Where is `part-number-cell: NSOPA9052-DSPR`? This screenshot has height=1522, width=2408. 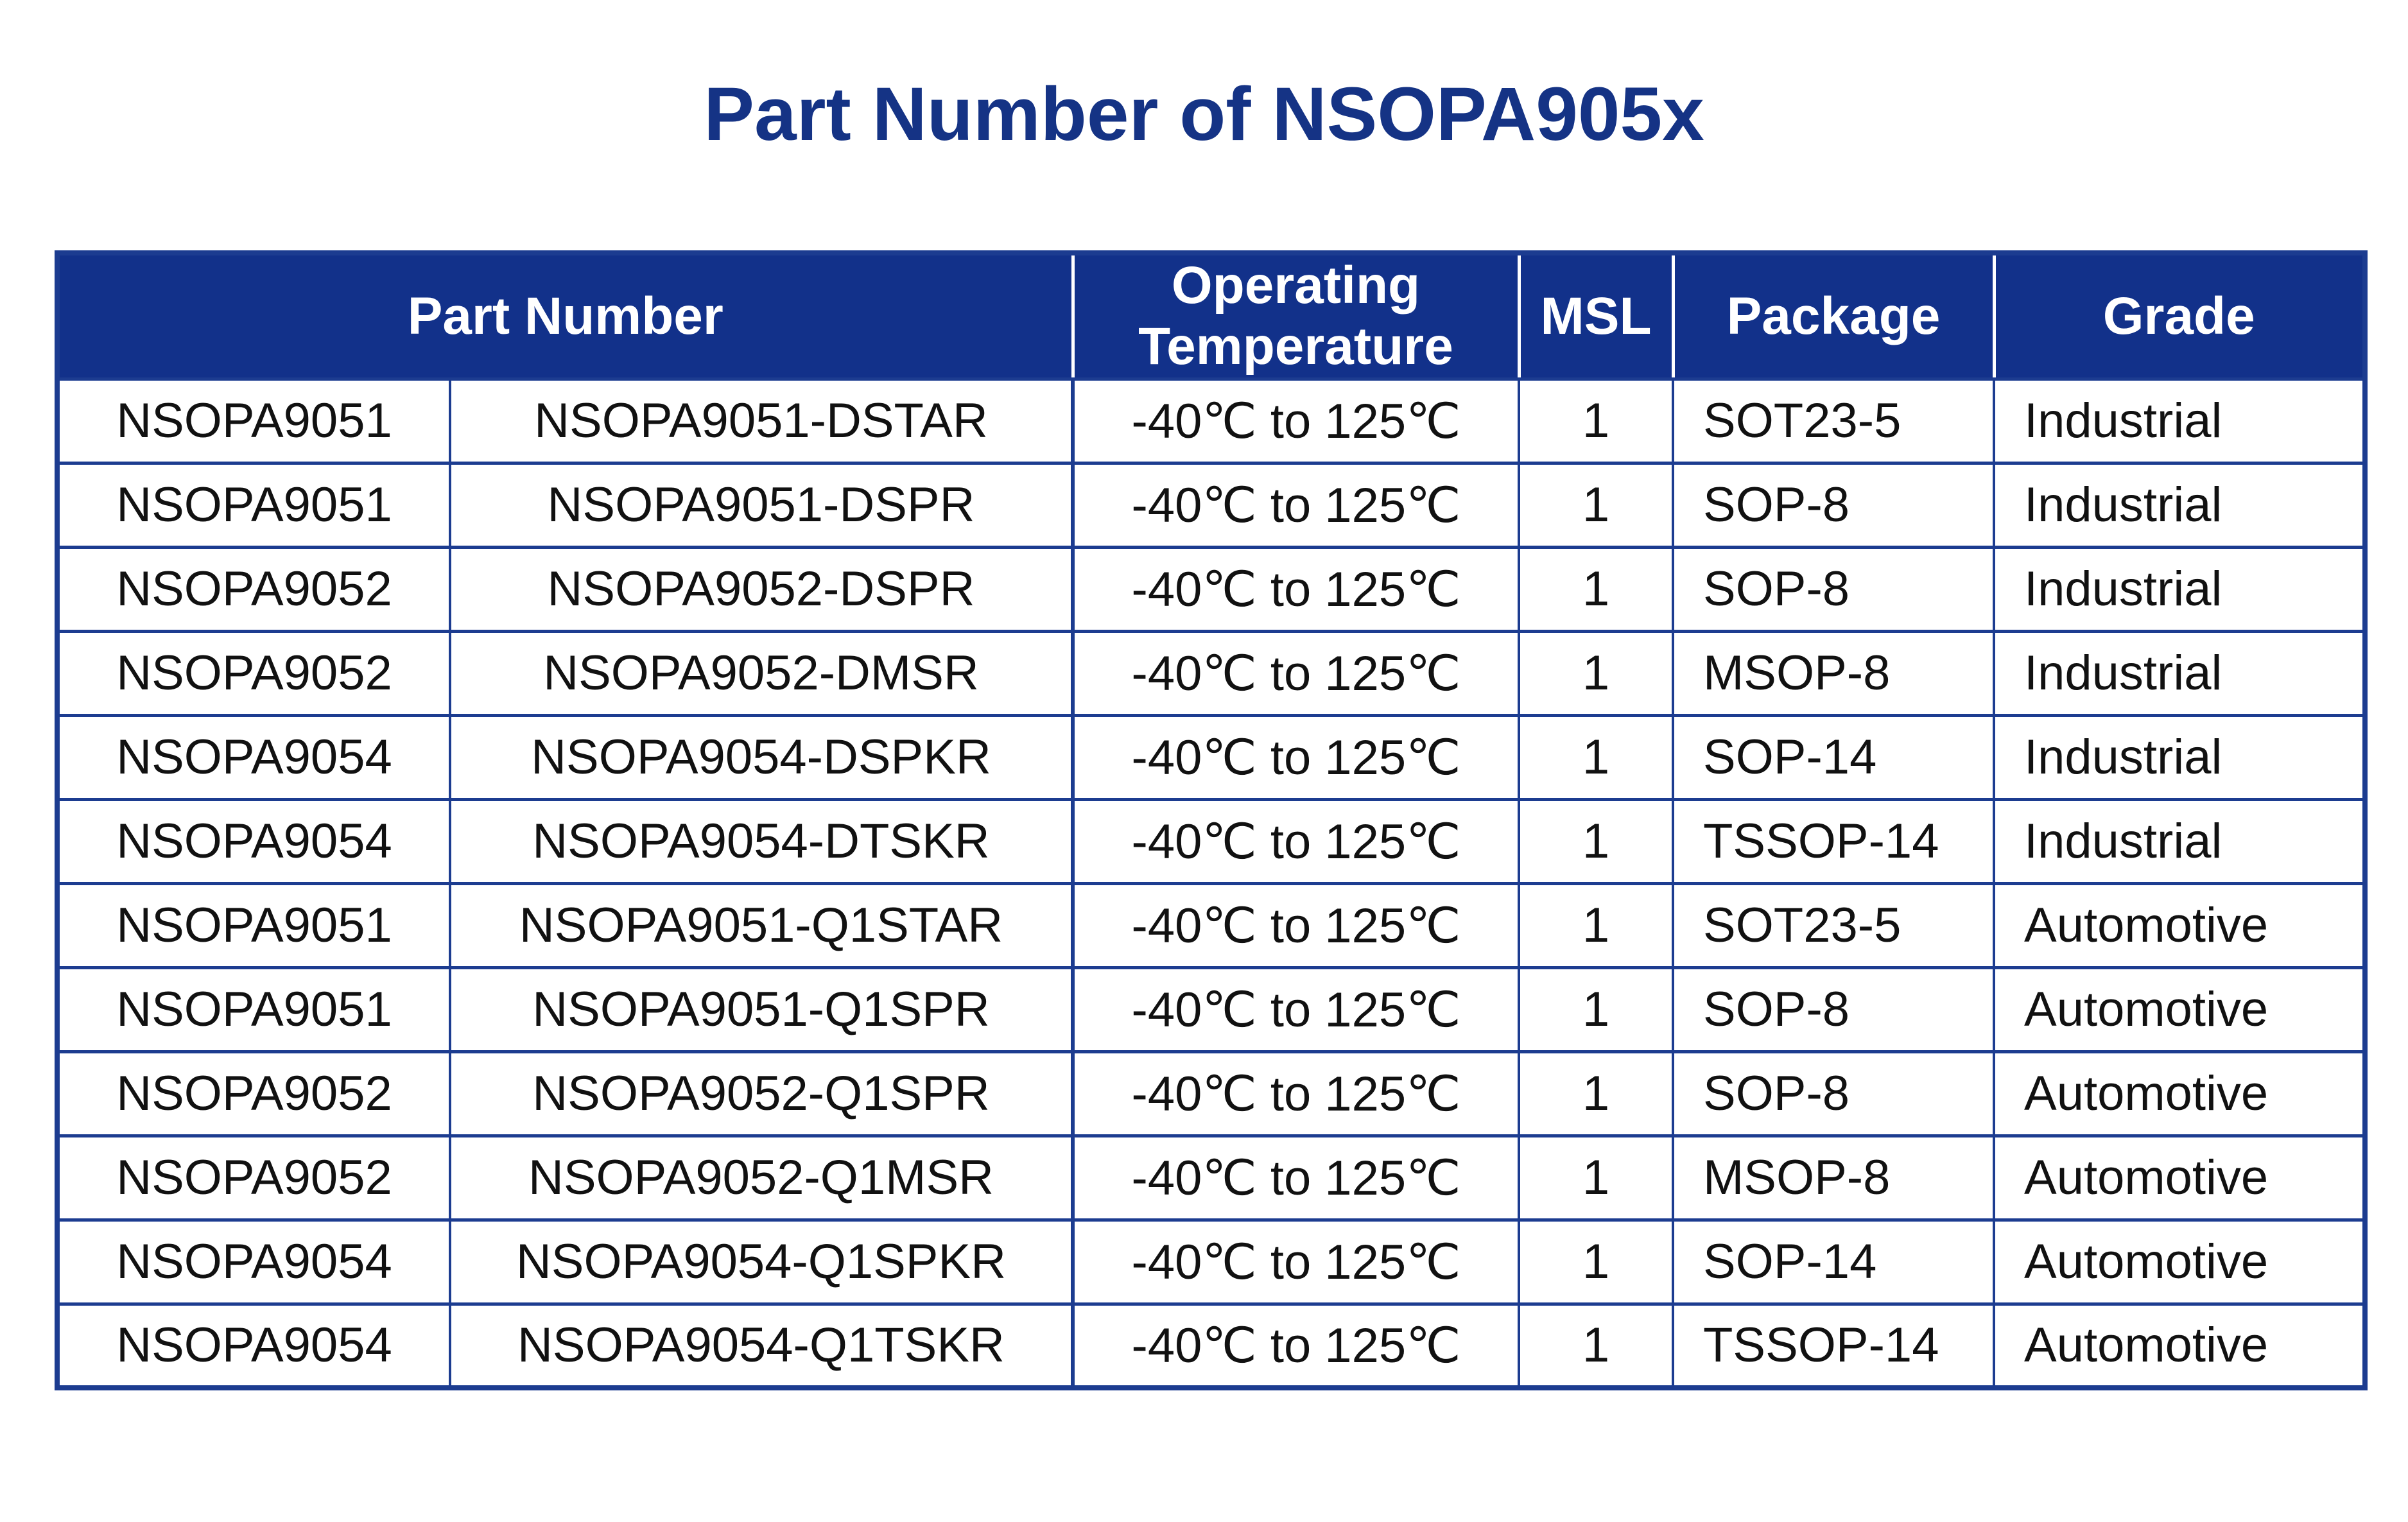 part-number-cell: NSOPA9052-DSPR is located at coordinates (761, 589).